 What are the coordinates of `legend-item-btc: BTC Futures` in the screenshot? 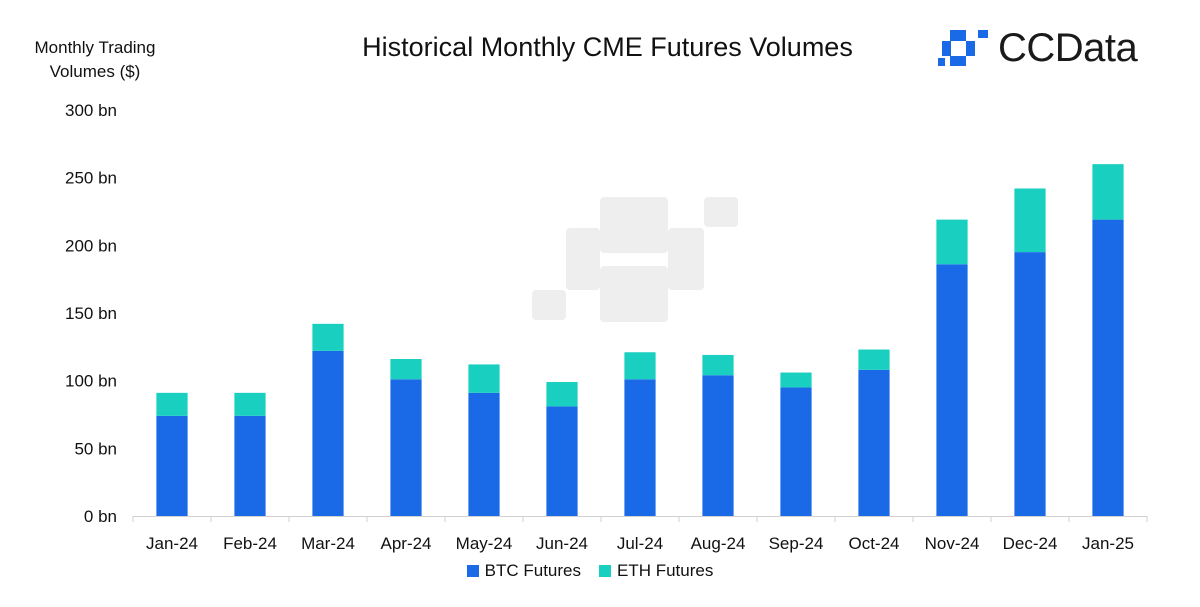 It's located at (523, 571).